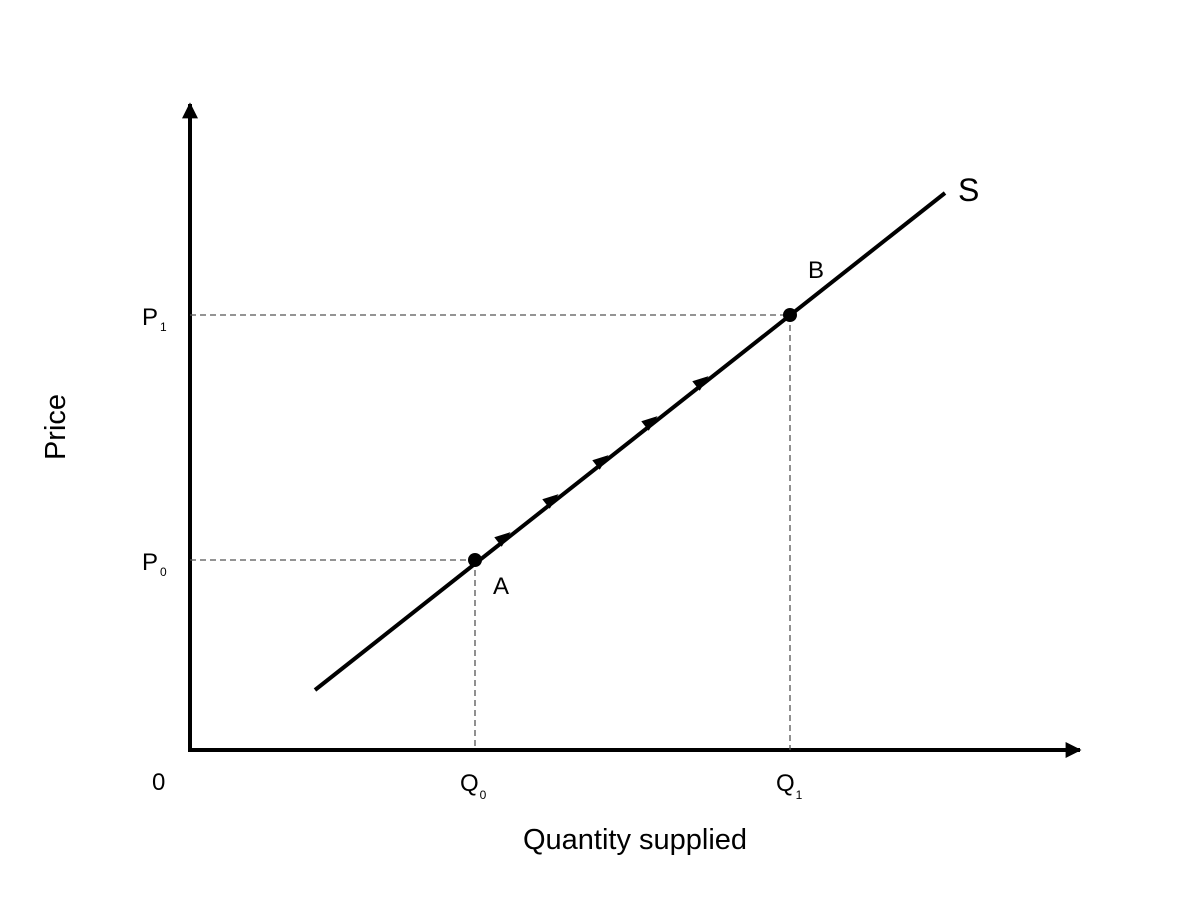 This screenshot has height=900, width=1200. Describe the element at coordinates (150, 562) in the screenshot. I see `p0-main: P` at that location.